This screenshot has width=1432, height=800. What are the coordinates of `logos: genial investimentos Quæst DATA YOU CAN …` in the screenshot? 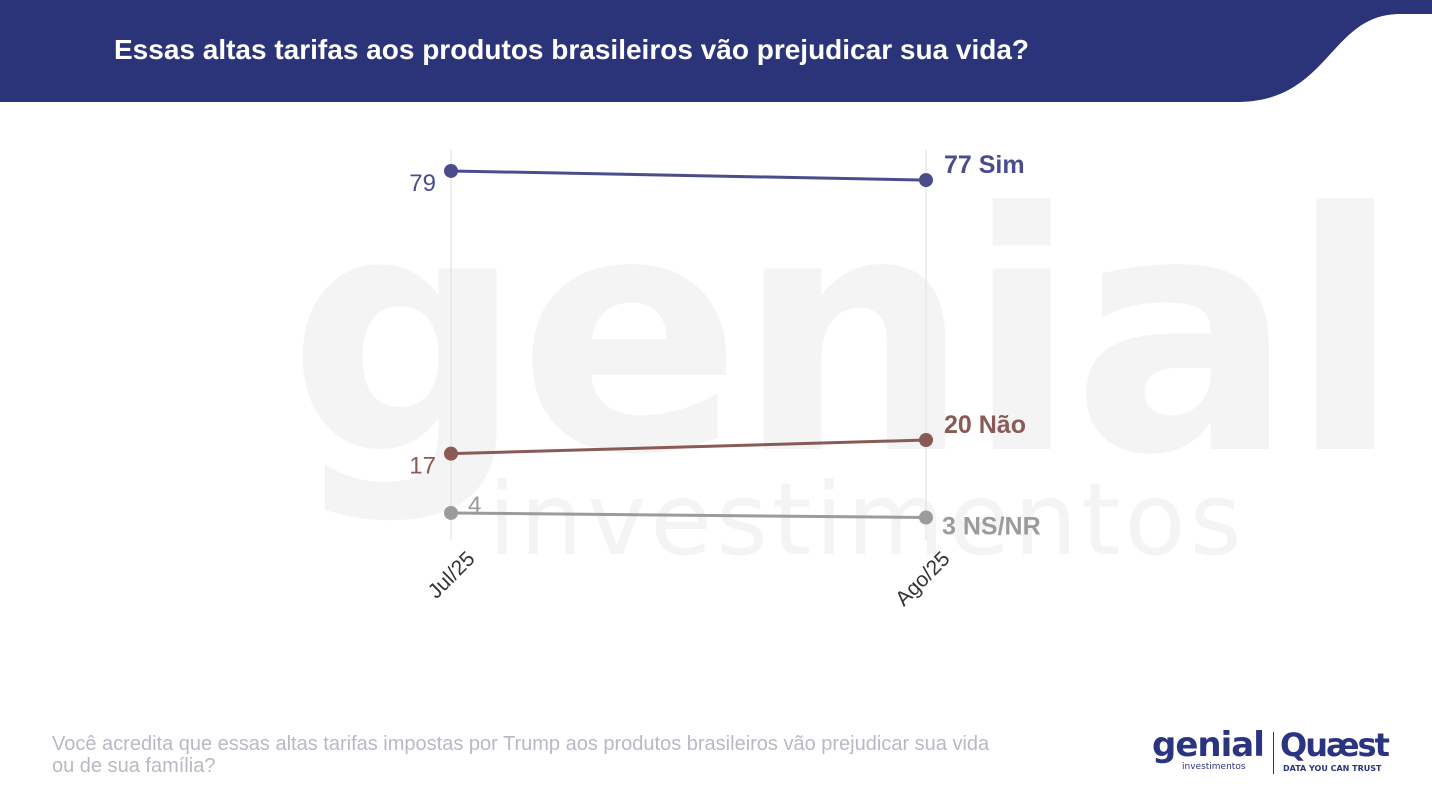 It's located at (1272, 753).